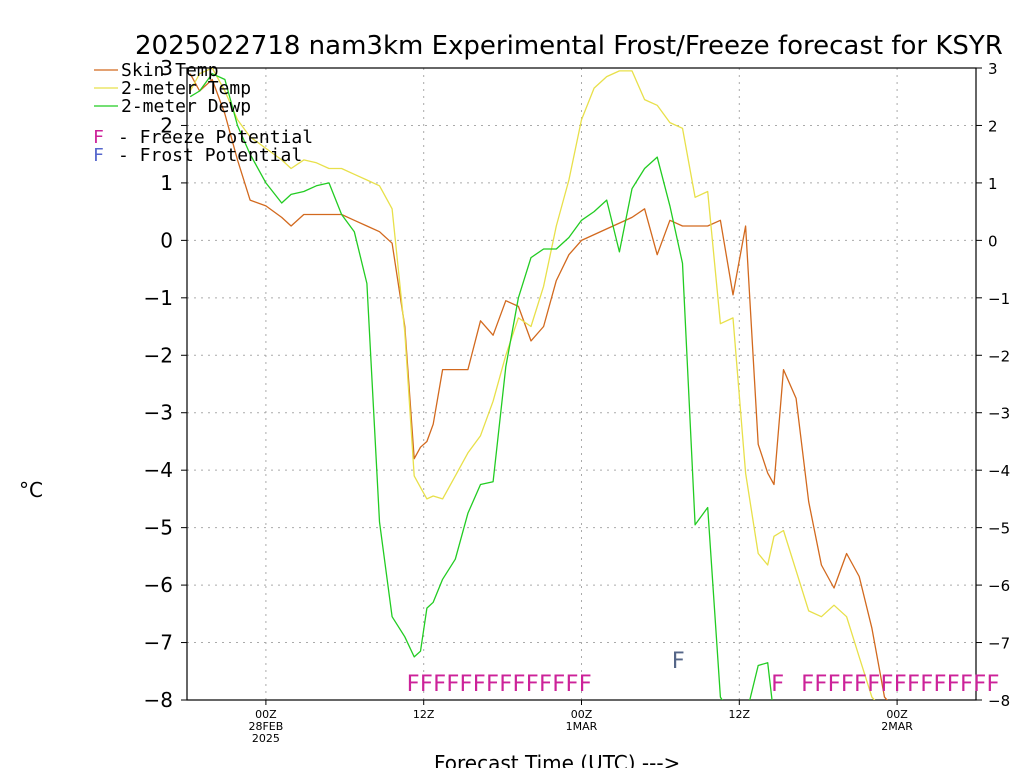  What do you see at coordinates (999, 414) in the screenshot?
I see `y-tick-label-right: −3` at bounding box center [999, 414].